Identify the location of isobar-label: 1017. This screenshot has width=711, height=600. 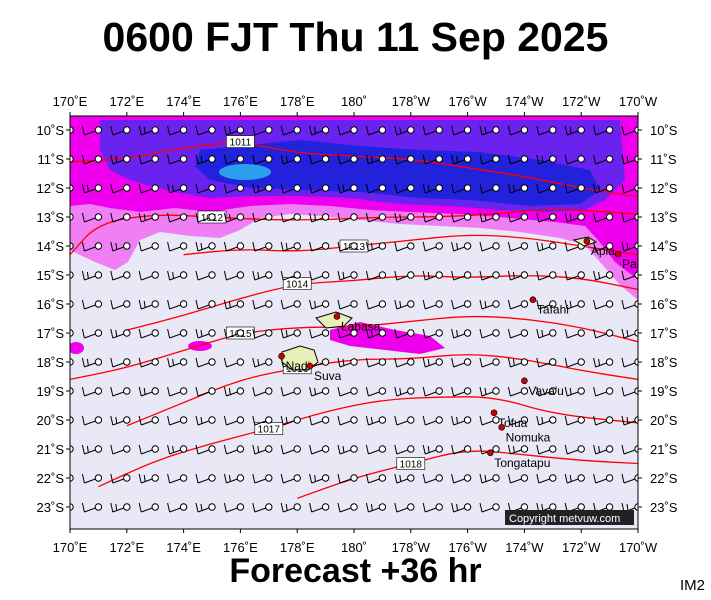
(269, 429).